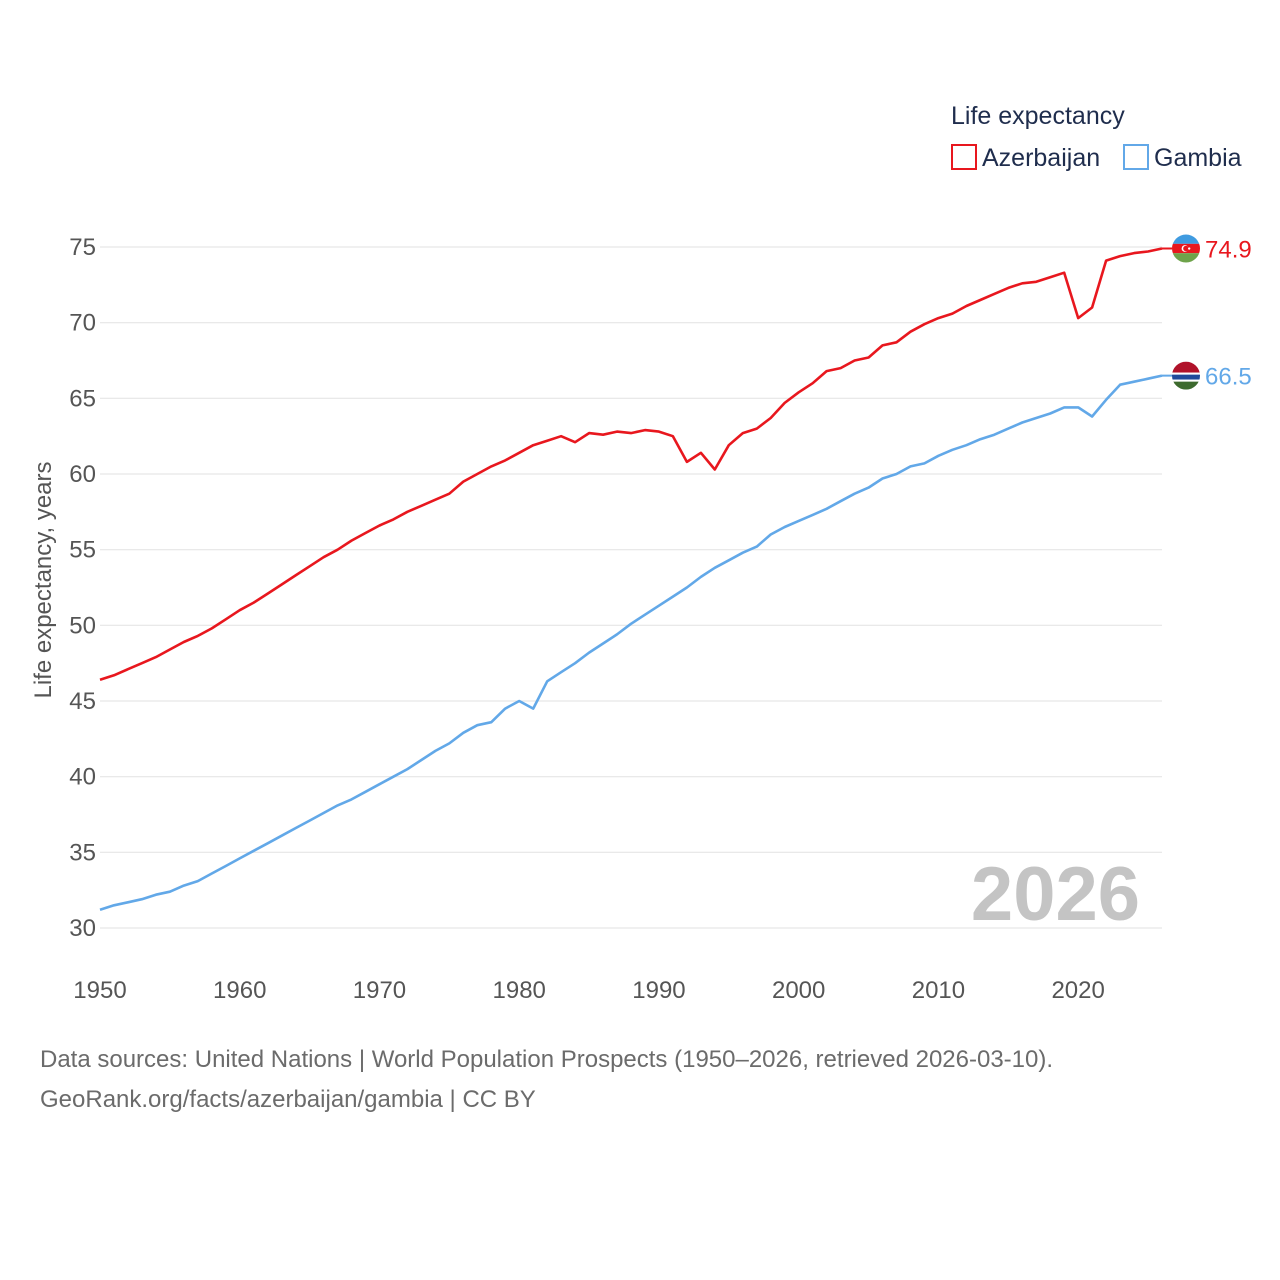  Describe the element at coordinates (589, 990) in the screenshot. I see `x-axis-ticks: 1950 1960 1970 1980 1990 2000 2010 2020` at that location.